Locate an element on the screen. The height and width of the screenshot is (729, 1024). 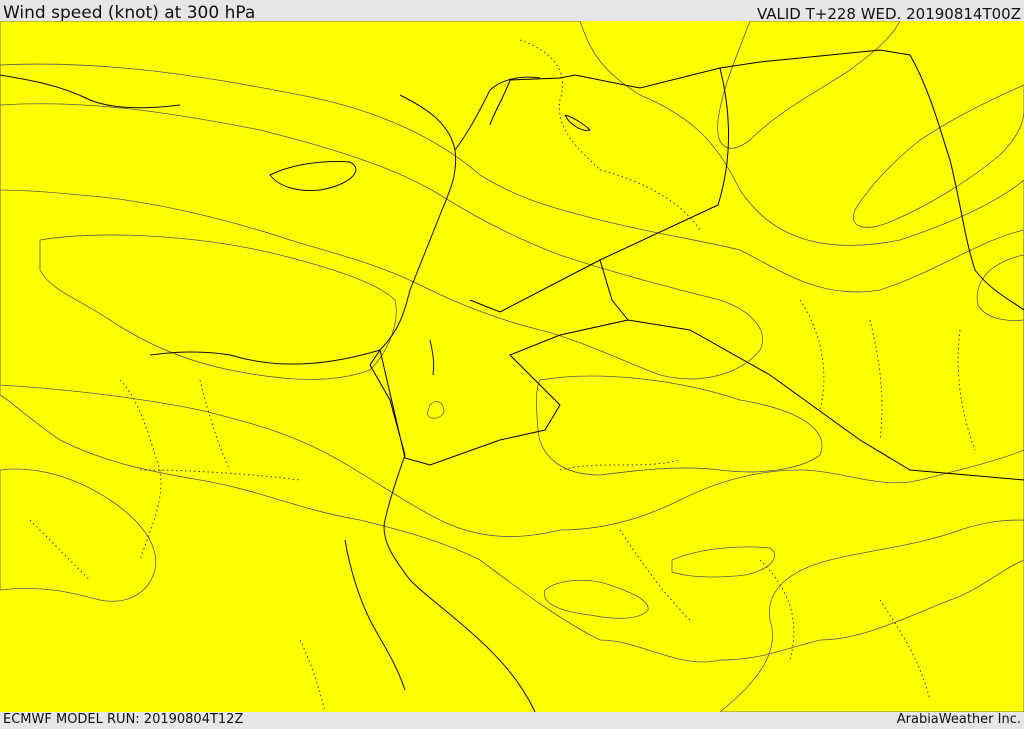
valid-time: VALID T+228 WED. 20190814T00Z is located at coordinates (888, 14).